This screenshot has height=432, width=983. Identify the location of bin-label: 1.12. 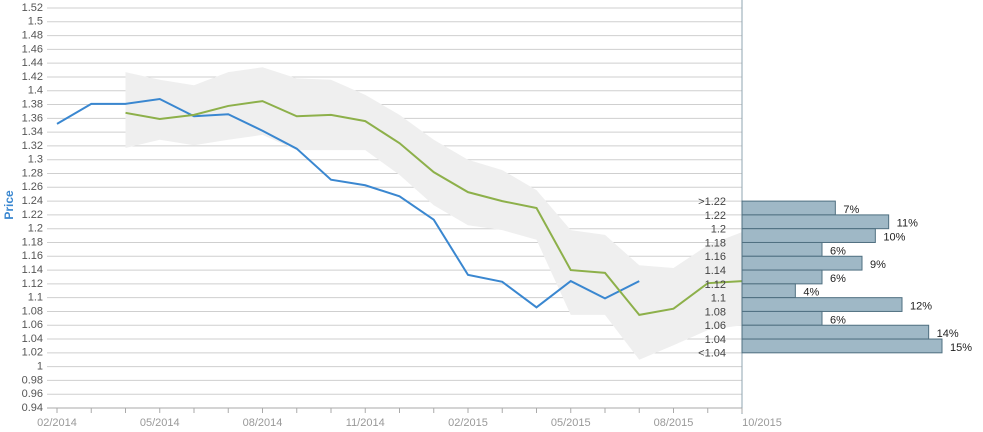
(715, 285).